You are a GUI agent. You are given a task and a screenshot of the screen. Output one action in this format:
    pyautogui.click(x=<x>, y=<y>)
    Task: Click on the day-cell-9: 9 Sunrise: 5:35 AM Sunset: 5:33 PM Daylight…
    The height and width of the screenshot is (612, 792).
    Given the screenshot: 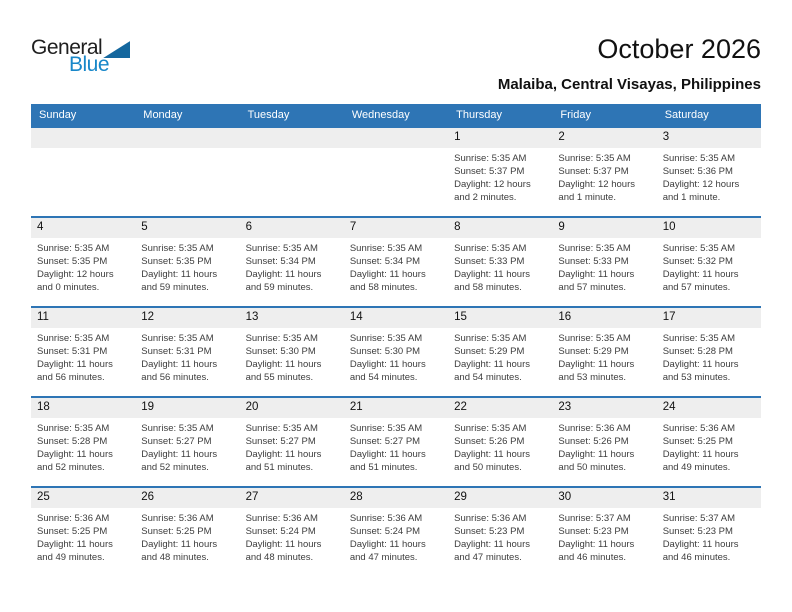 What is the action you would take?
    pyautogui.click(x=604, y=262)
    